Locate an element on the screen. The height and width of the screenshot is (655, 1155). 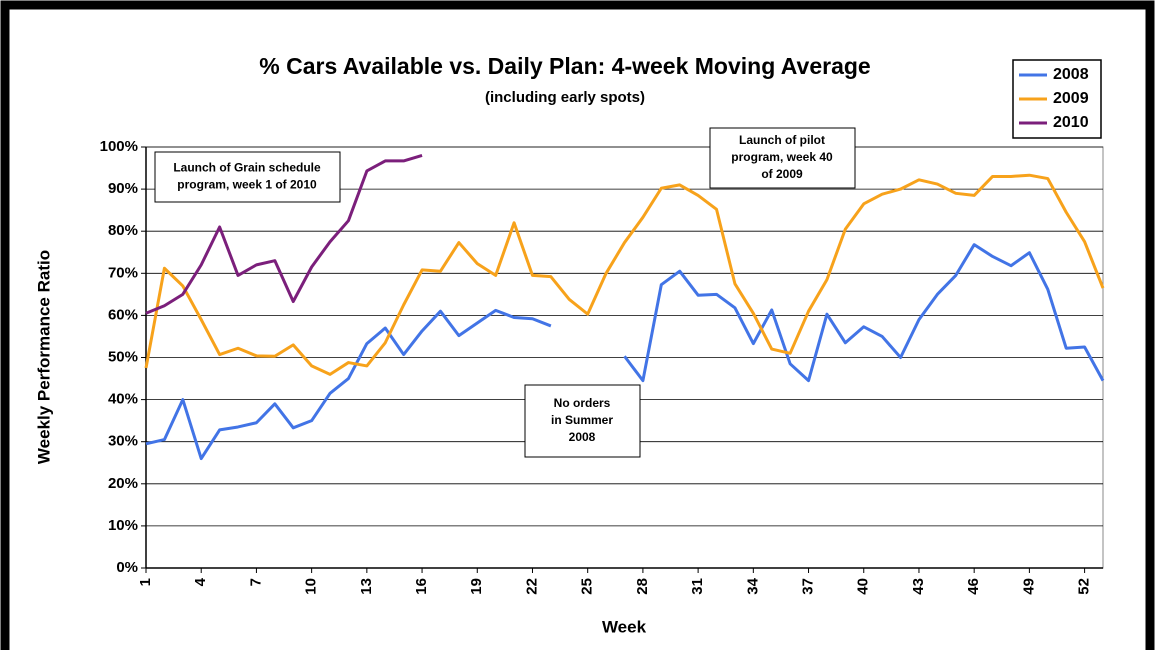
x-tick-label: 52 is located at coordinates (1084, 586).